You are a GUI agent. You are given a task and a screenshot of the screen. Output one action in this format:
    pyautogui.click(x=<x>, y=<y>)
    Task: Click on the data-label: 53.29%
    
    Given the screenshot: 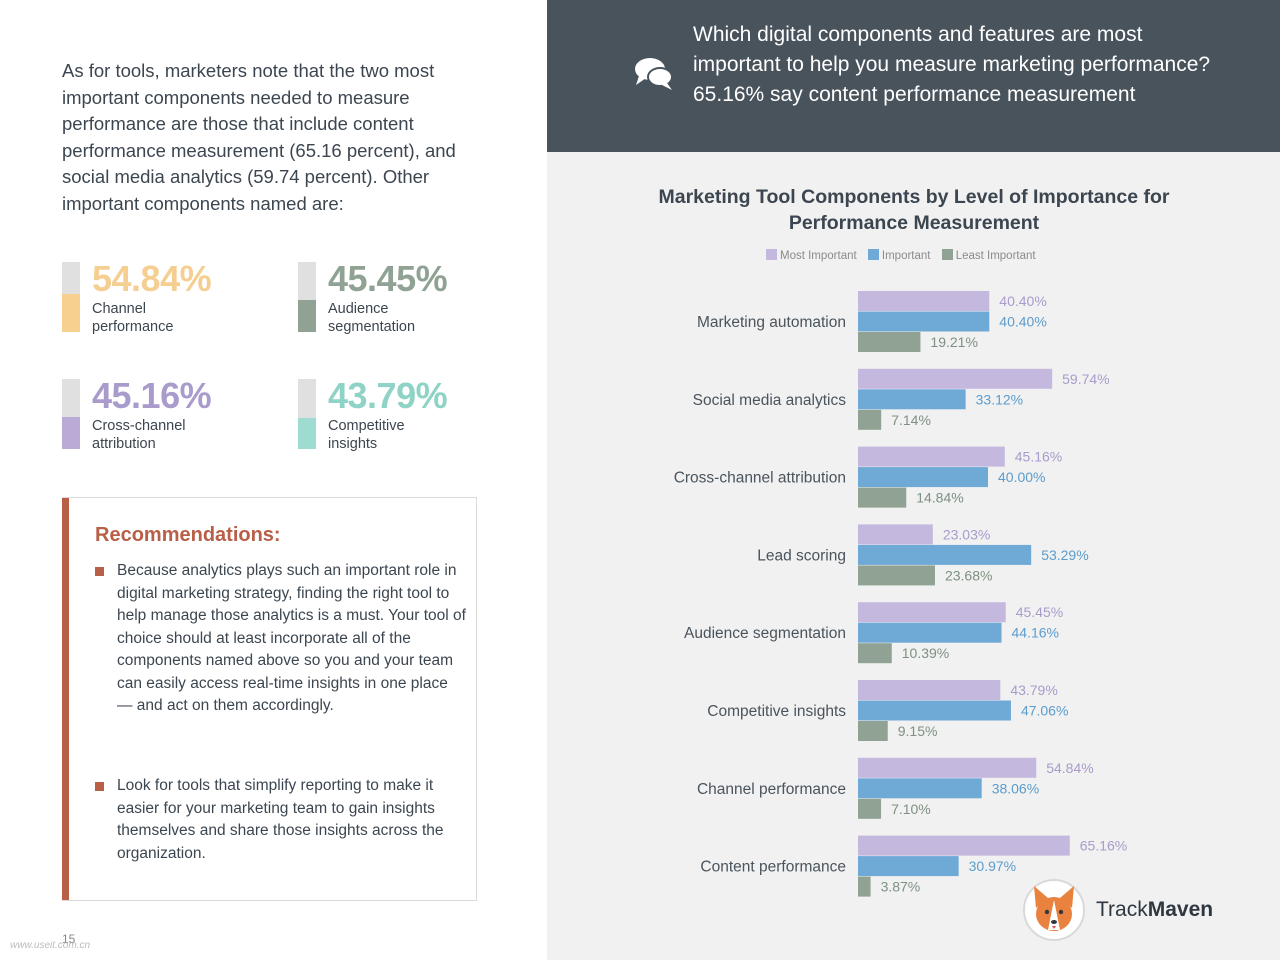 What is the action you would take?
    pyautogui.click(x=1064, y=555)
    